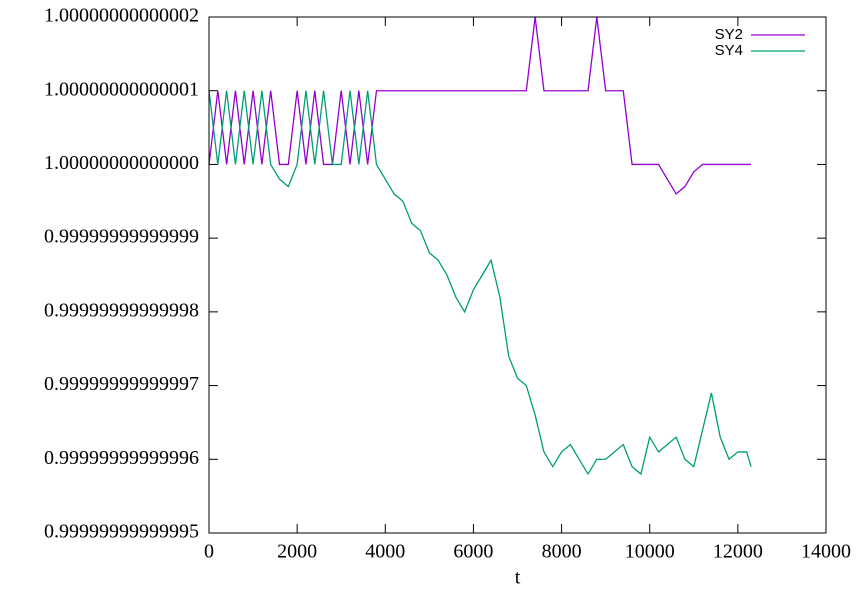 Image resolution: width=861 pixels, height=595 pixels. I want to click on x-tick-label: 2000, so click(297, 552).